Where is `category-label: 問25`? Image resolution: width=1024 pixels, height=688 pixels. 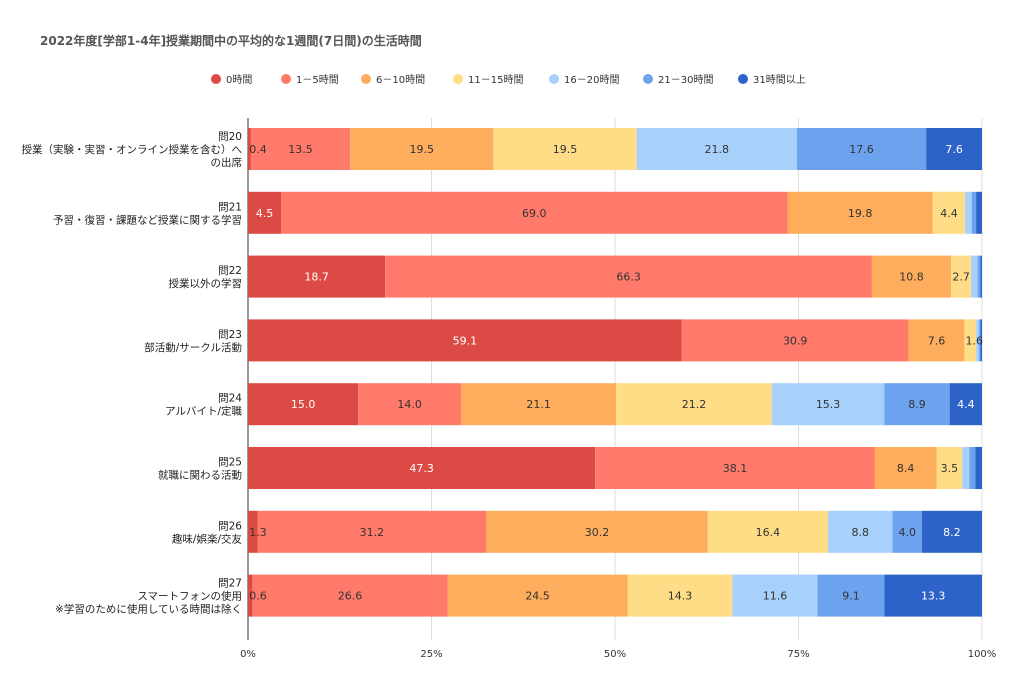 category-label: 問25 is located at coordinates (230, 463).